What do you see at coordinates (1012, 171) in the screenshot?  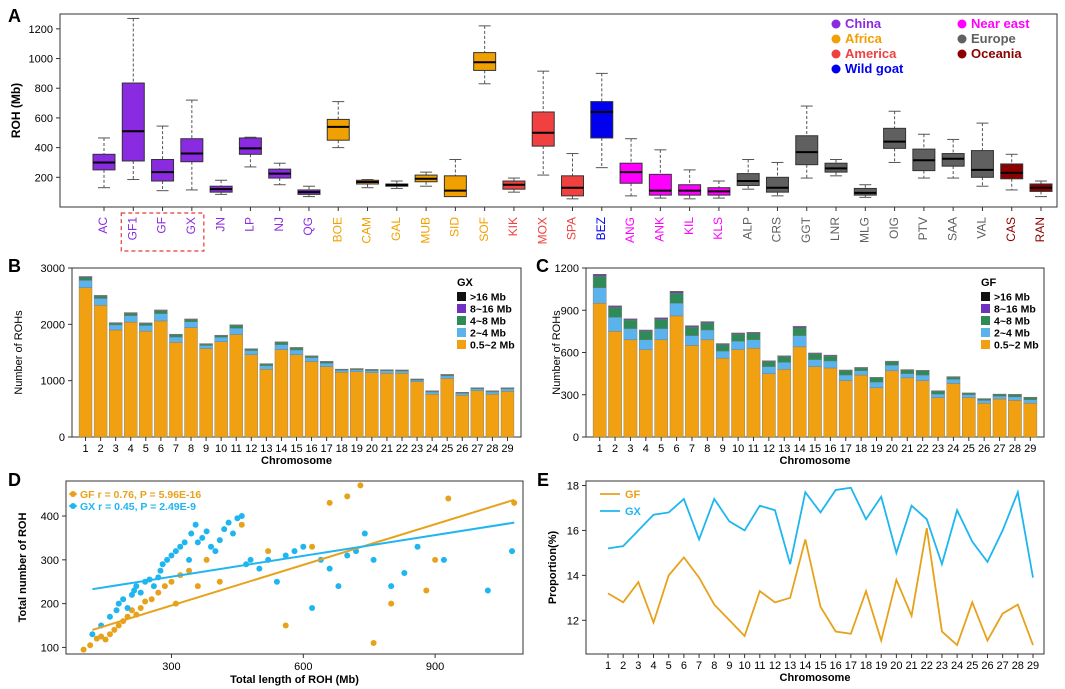 I see `box-cas` at bounding box center [1012, 171].